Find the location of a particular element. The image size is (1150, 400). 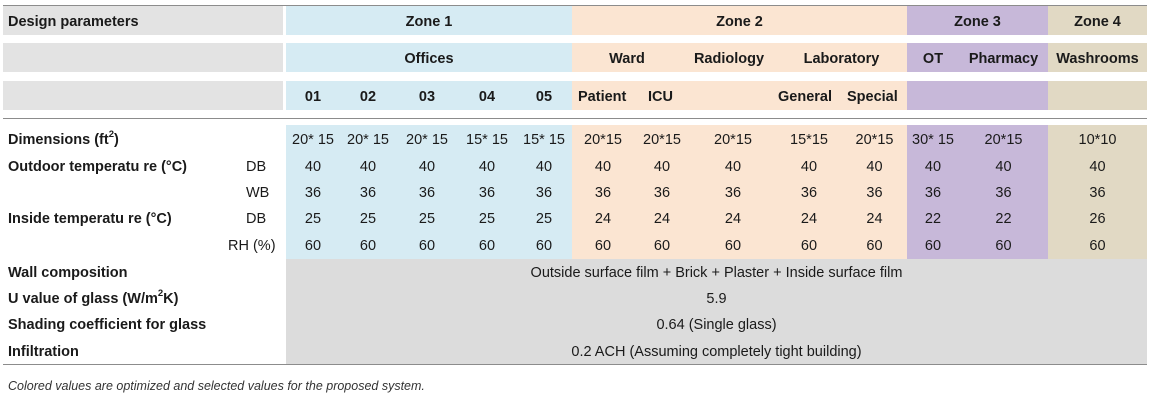

outdoor-wb-value-2: 36 is located at coordinates (368, 193).